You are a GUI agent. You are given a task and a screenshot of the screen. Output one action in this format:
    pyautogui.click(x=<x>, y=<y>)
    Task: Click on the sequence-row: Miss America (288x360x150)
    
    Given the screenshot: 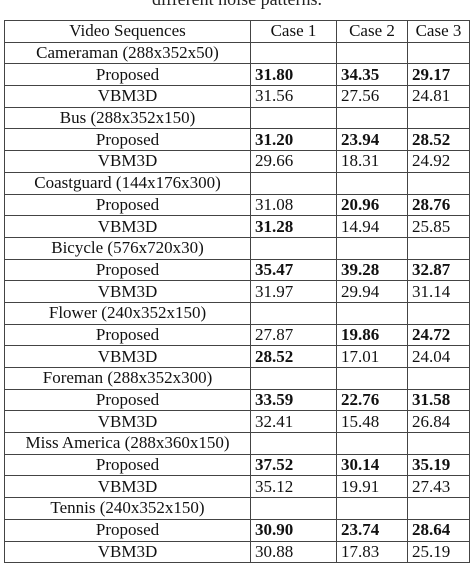 What is the action you would take?
    pyautogui.click(x=237, y=443)
    